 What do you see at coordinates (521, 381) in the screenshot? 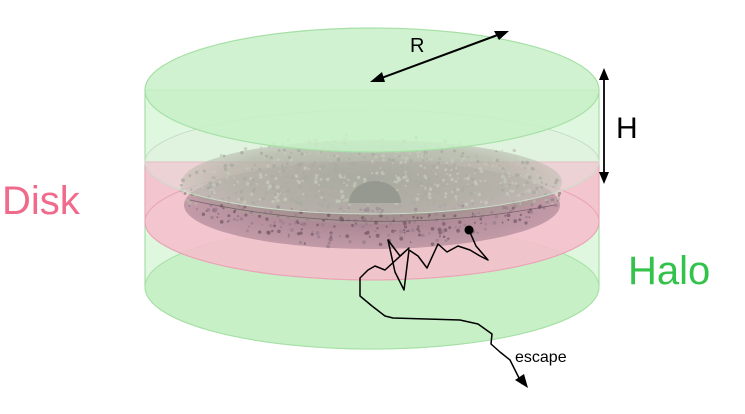
I see `escape-arrowhead` at bounding box center [521, 381].